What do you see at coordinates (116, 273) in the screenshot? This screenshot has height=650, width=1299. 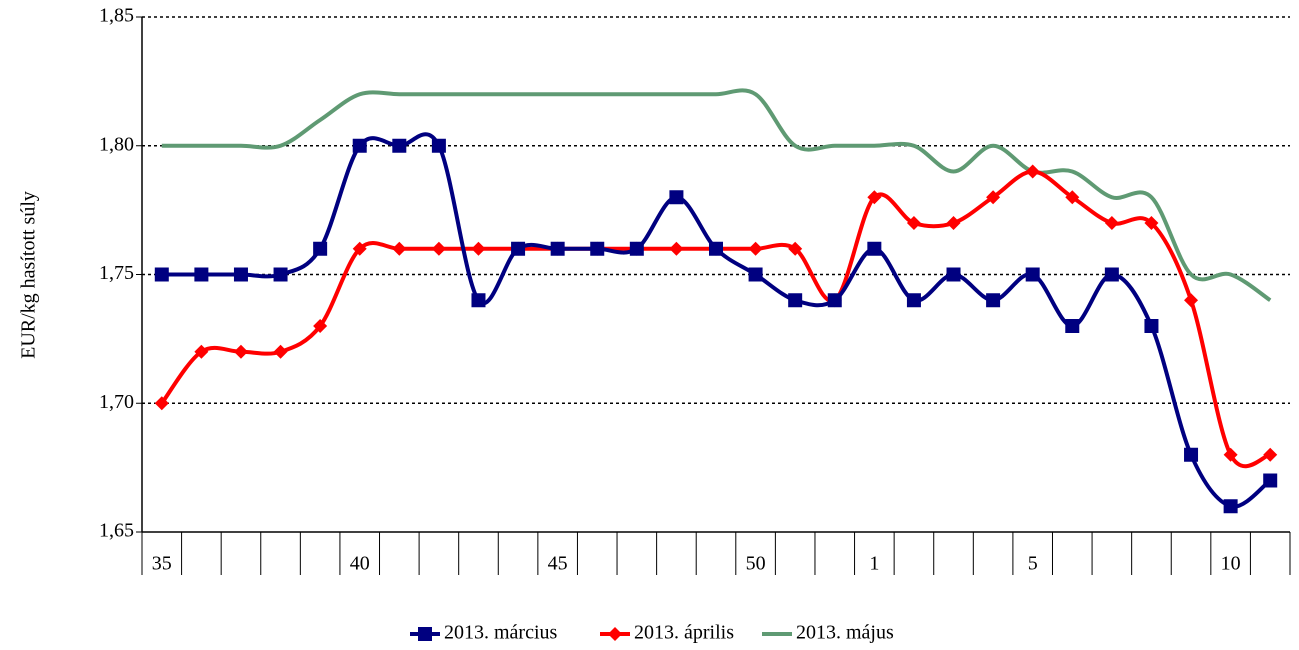 I see `y-tick-label: 1,75` at bounding box center [116, 273].